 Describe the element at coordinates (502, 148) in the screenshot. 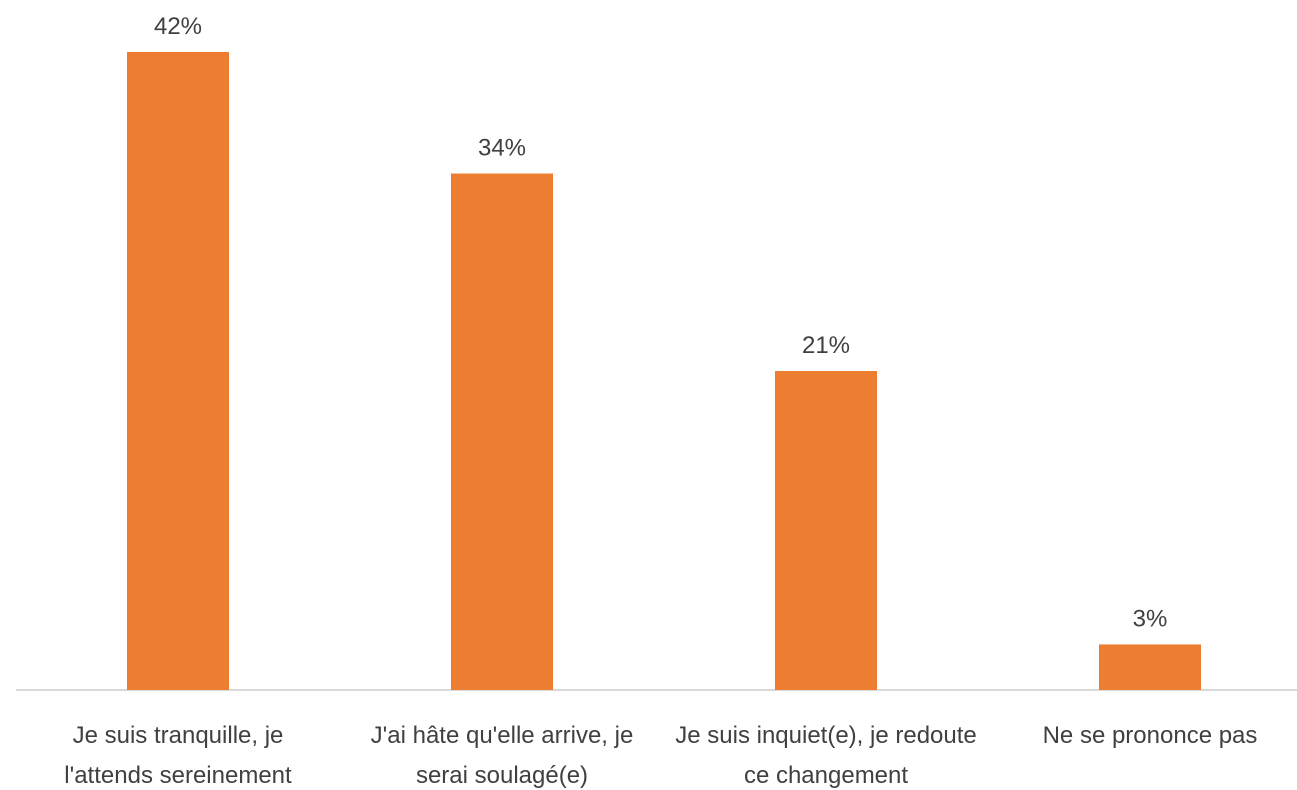

I see `data-label: 34%` at that location.